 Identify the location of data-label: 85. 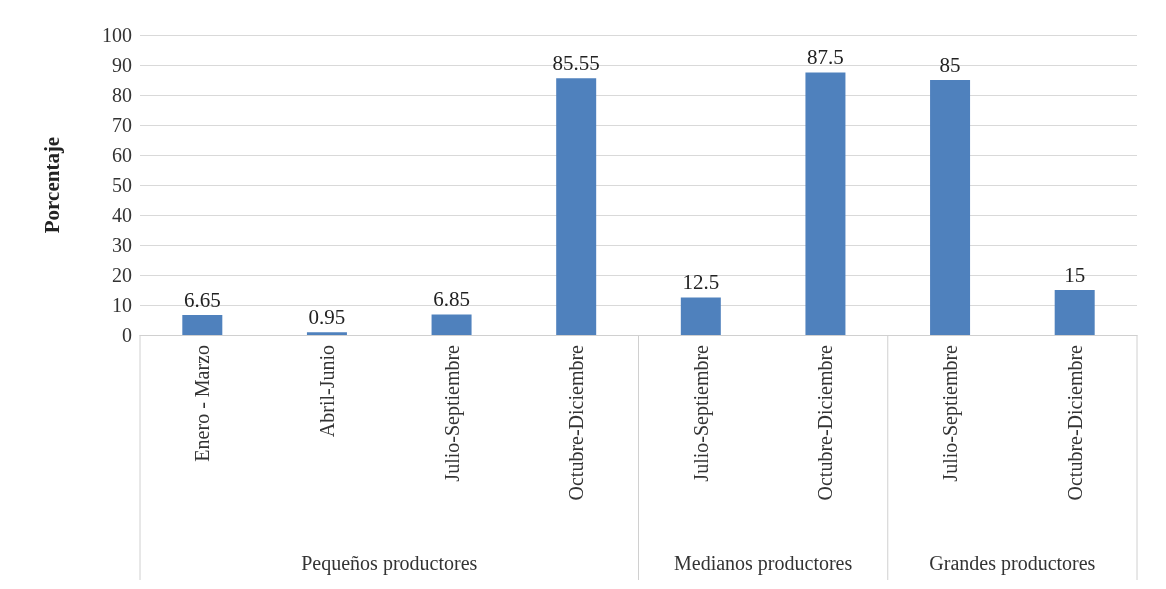
(950, 64).